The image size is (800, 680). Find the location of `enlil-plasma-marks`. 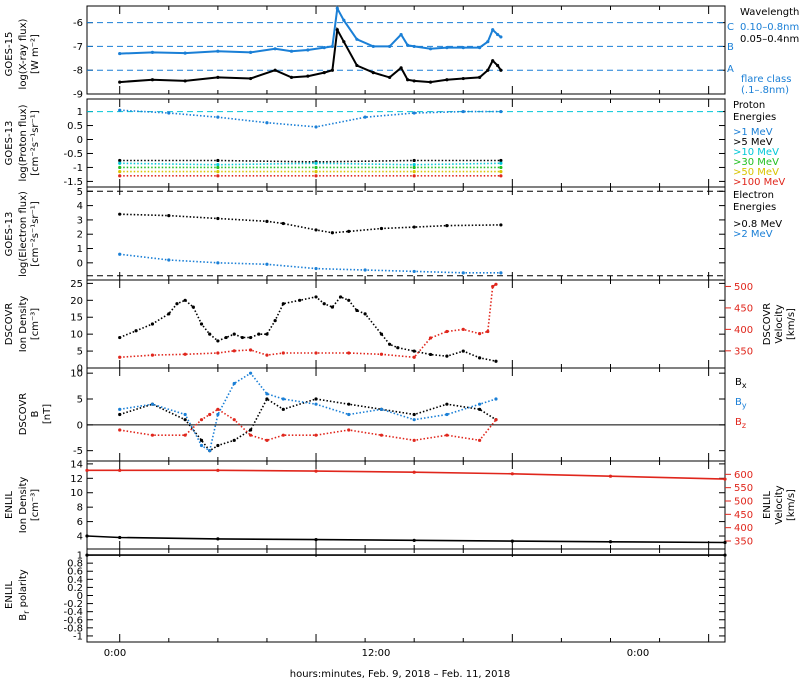

enlil-plasma-marks is located at coordinates (406, 506).